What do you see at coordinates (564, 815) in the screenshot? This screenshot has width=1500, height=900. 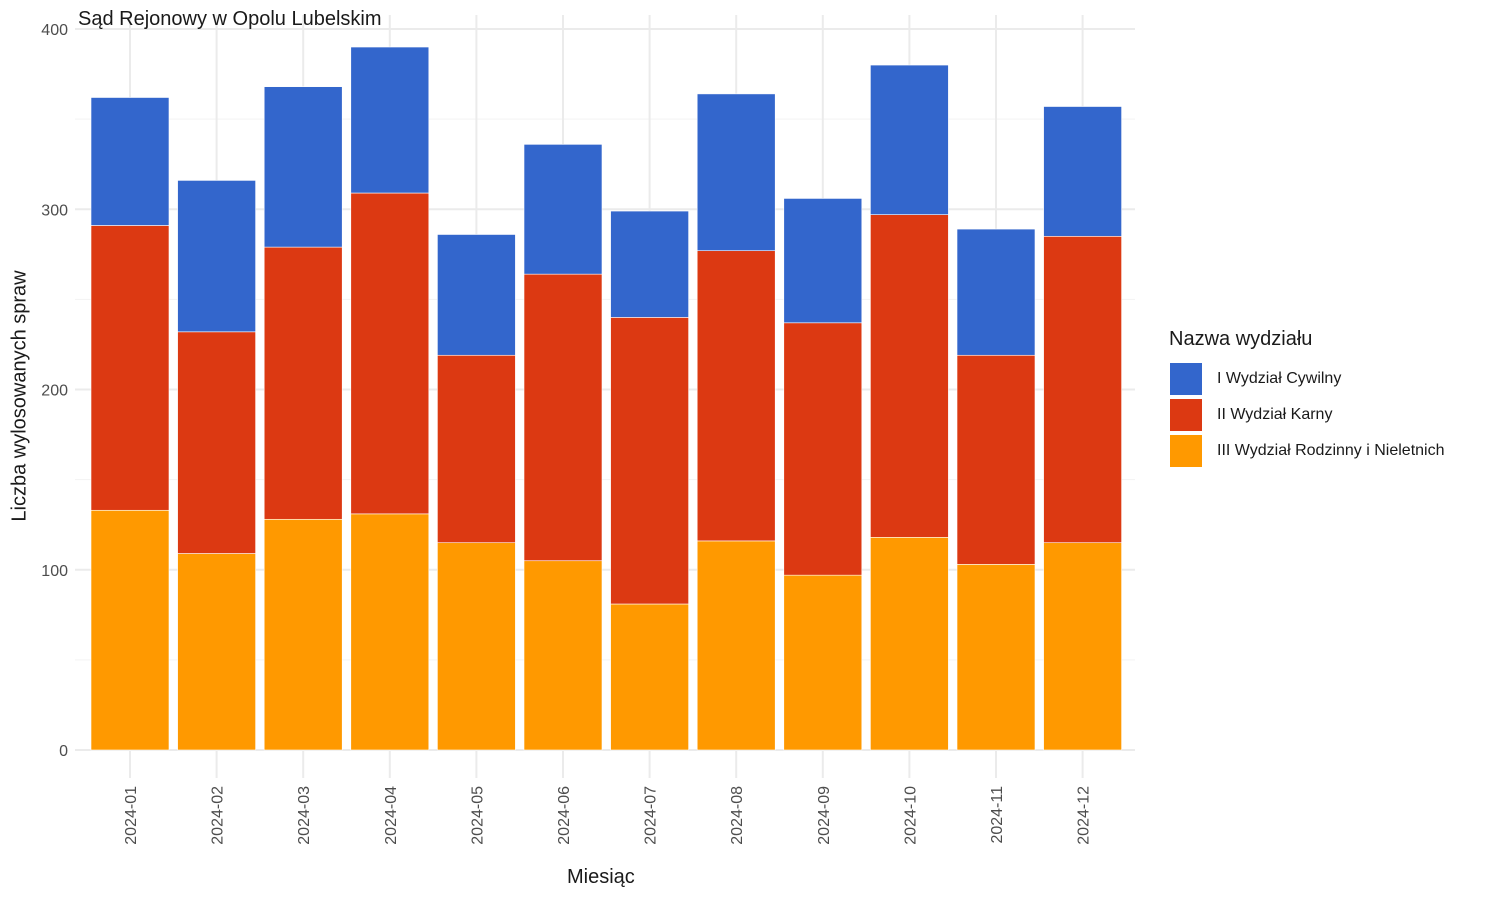 I see `x-tick-label: 2024-06` at bounding box center [564, 815].